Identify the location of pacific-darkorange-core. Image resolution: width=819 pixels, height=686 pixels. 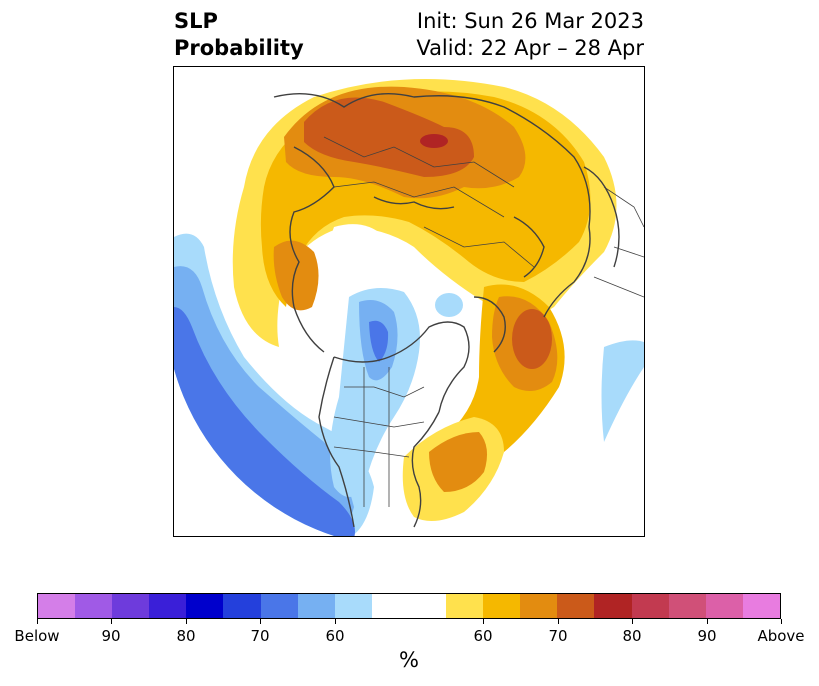
(532, 339).